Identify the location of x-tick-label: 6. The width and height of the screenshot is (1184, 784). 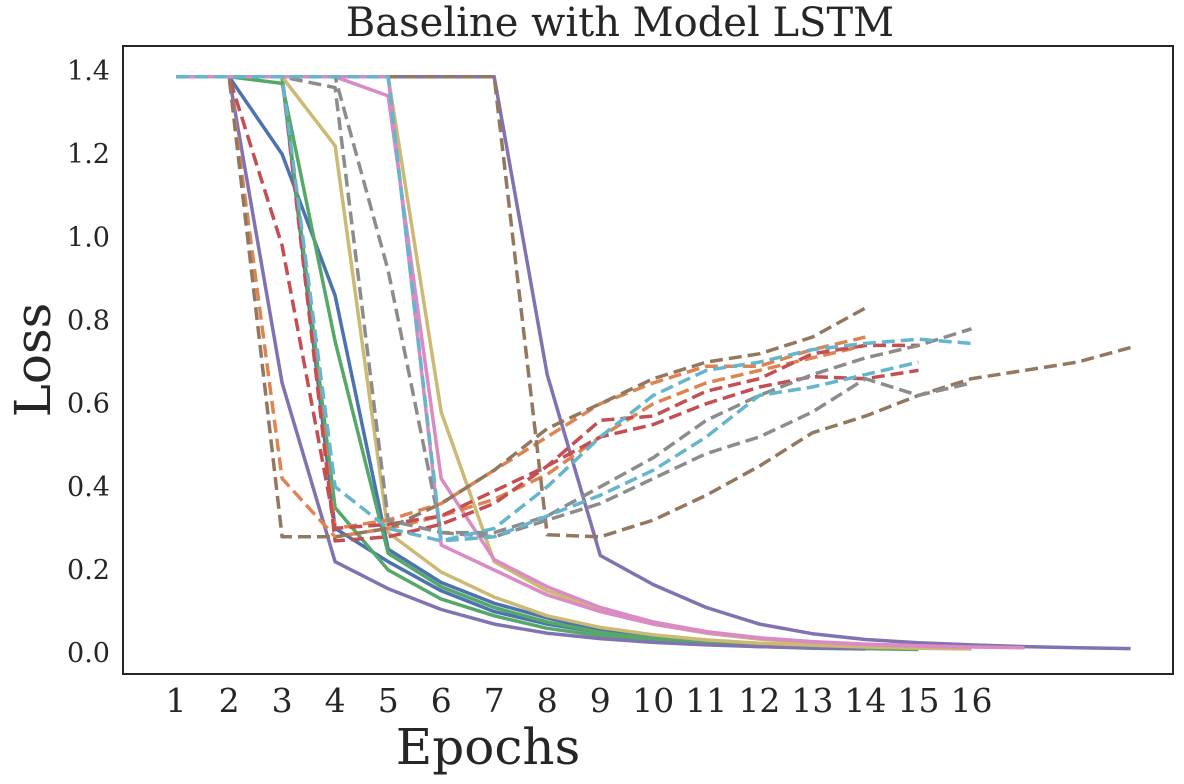
(441, 700).